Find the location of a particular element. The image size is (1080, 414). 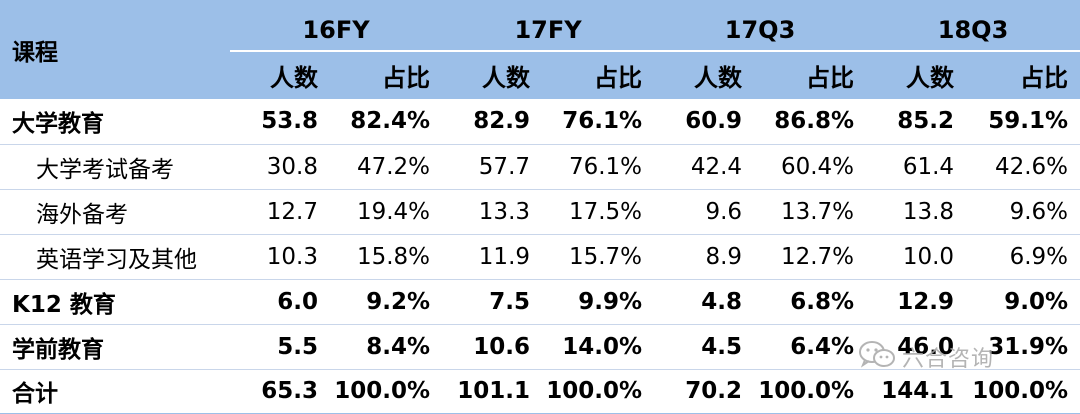

table-cell: 12.7% is located at coordinates (810, 257).